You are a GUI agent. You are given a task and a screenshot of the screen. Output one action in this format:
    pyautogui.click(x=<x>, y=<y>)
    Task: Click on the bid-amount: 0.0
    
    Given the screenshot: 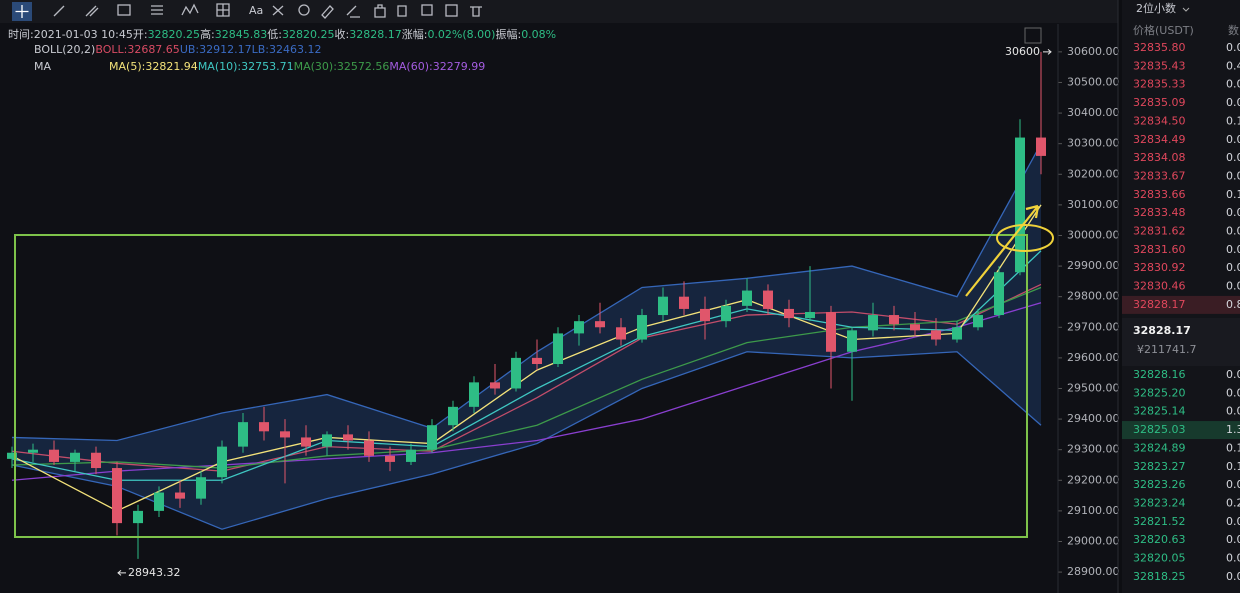 What is the action you would take?
    pyautogui.click(x=1233, y=484)
    